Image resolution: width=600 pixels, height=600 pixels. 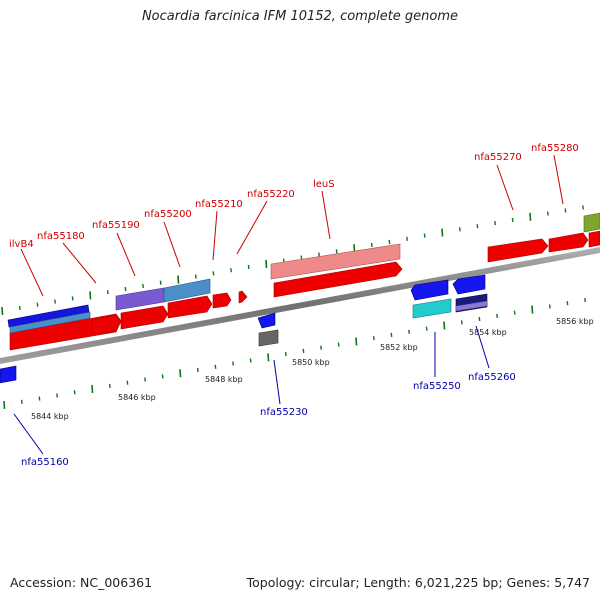 I want to click on gene-label: nfa55220, so click(x=271, y=194).